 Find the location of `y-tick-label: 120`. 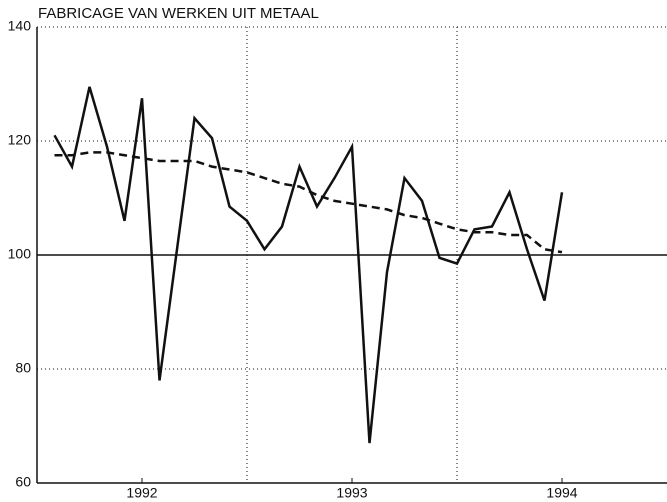

y-tick-label: 120 is located at coordinates (20, 140).